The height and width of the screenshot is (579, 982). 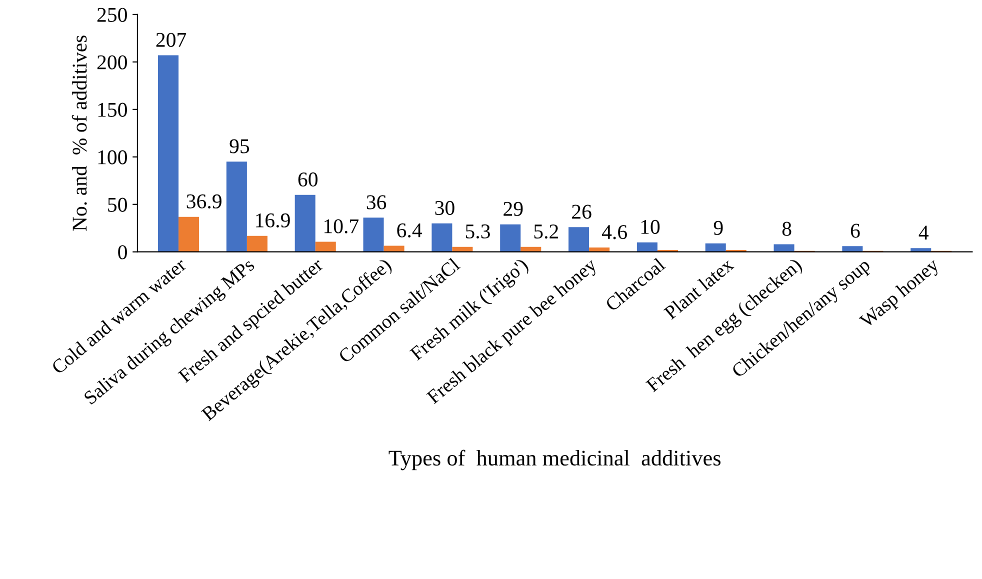 I want to click on data-label: 4.6, so click(x=614, y=232).